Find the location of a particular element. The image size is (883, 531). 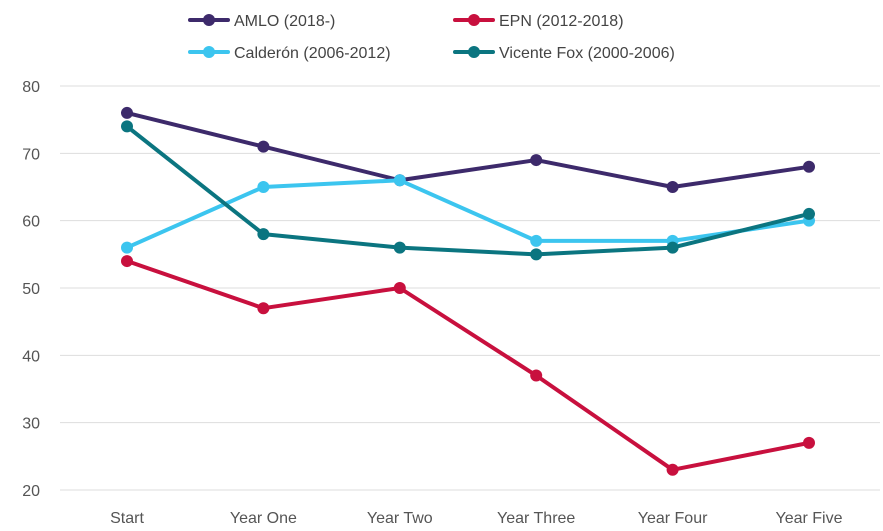

legend-item: AMLO (2018-) is located at coordinates (261, 21).